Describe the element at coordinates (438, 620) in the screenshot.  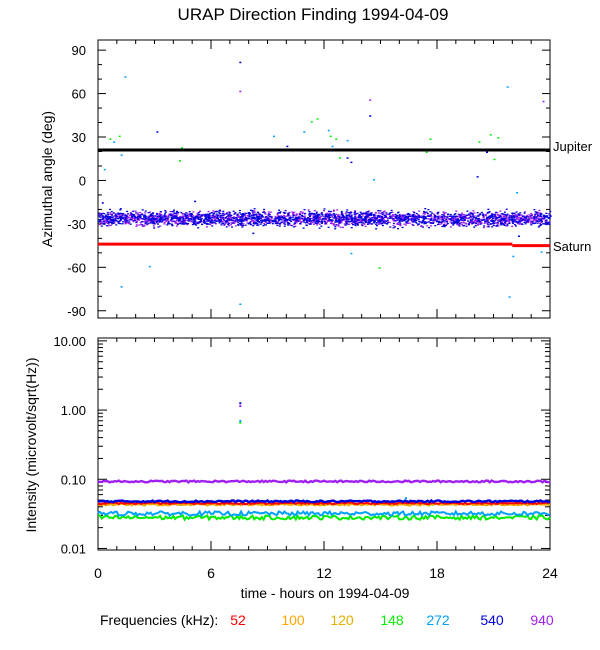
I see `legend-frequency-272: 272` at that location.